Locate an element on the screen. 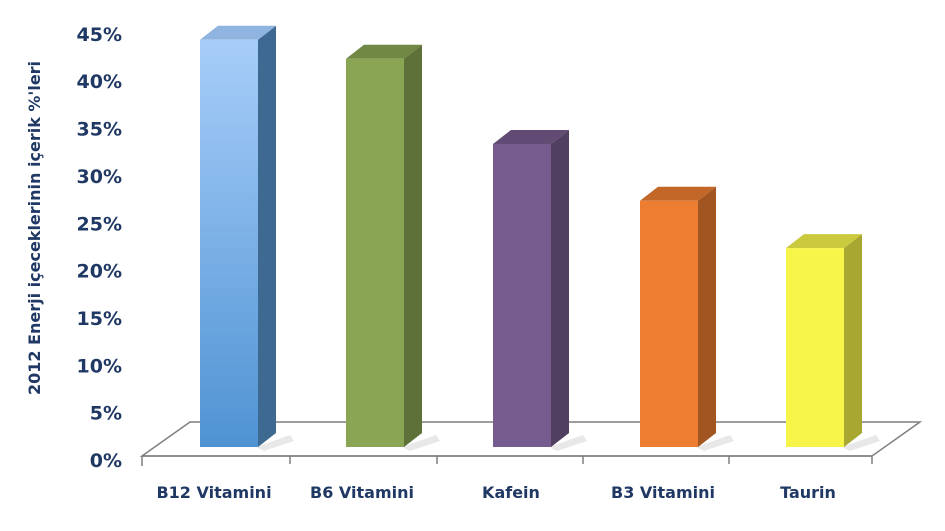 The image size is (945, 531). y-tick-label: 35% is located at coordinates (99, 130).